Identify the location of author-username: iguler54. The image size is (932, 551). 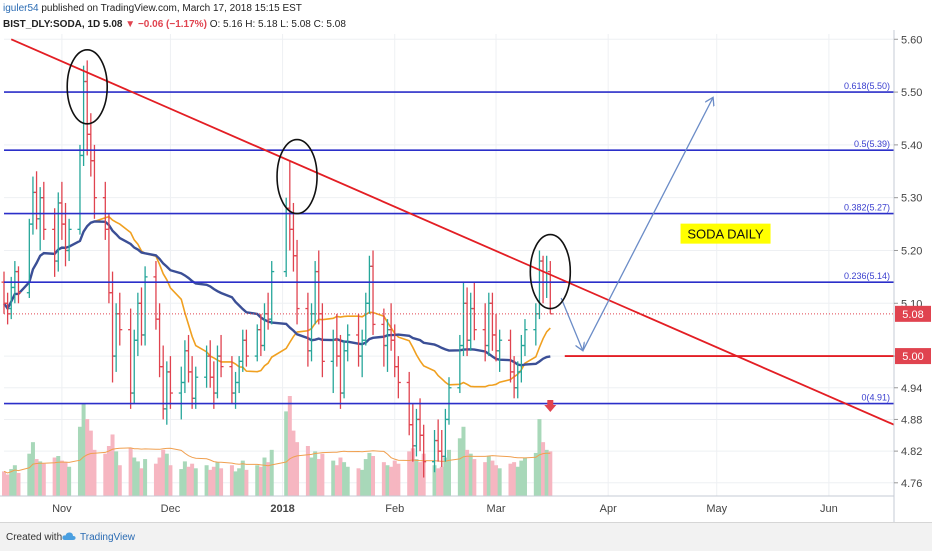
(21, 8).